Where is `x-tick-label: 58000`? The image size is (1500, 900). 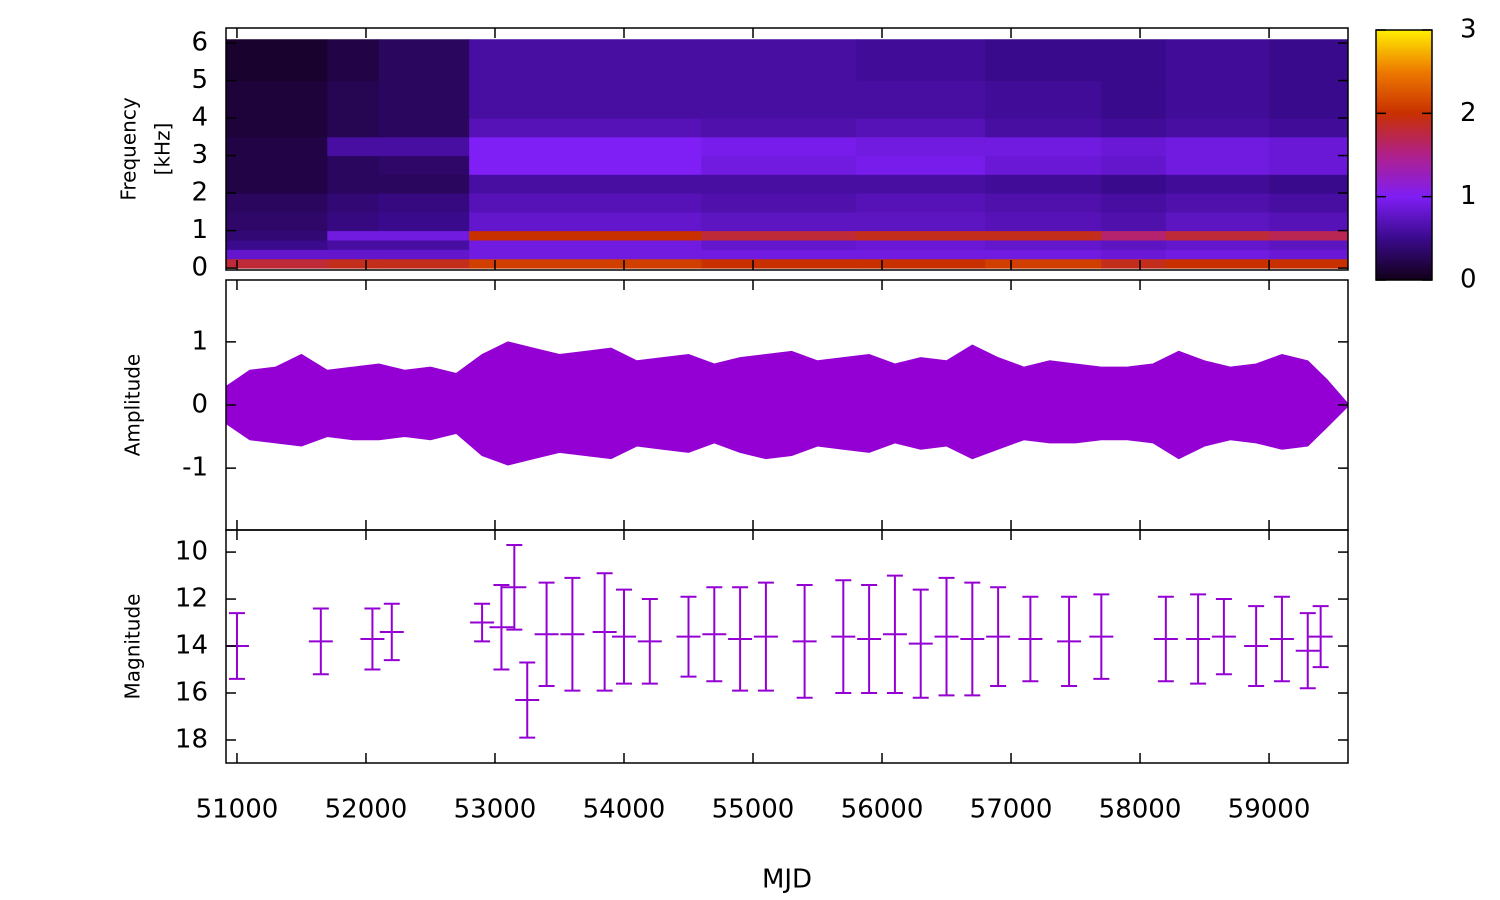
x-tick-label: 58000 is located at coordinates (1140, 810).